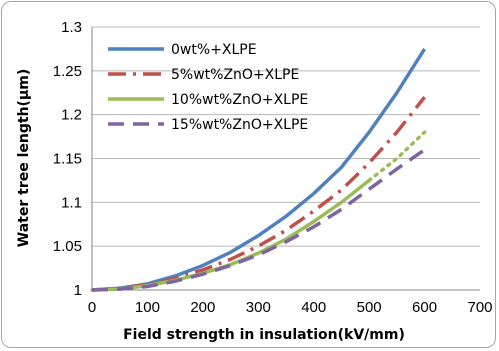 The image size is (499, 351). Describe the element at coordinates (92, 307) in the screenshot. I see `x-tick-label: 0` at that location.